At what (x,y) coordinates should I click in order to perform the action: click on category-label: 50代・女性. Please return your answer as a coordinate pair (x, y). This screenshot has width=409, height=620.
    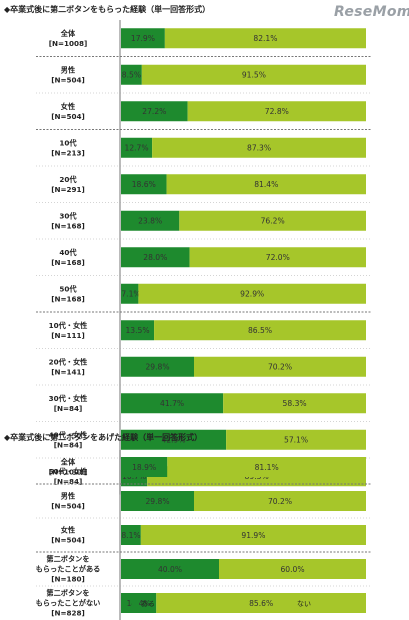
    Looking at the image, I should click on (68, 471).